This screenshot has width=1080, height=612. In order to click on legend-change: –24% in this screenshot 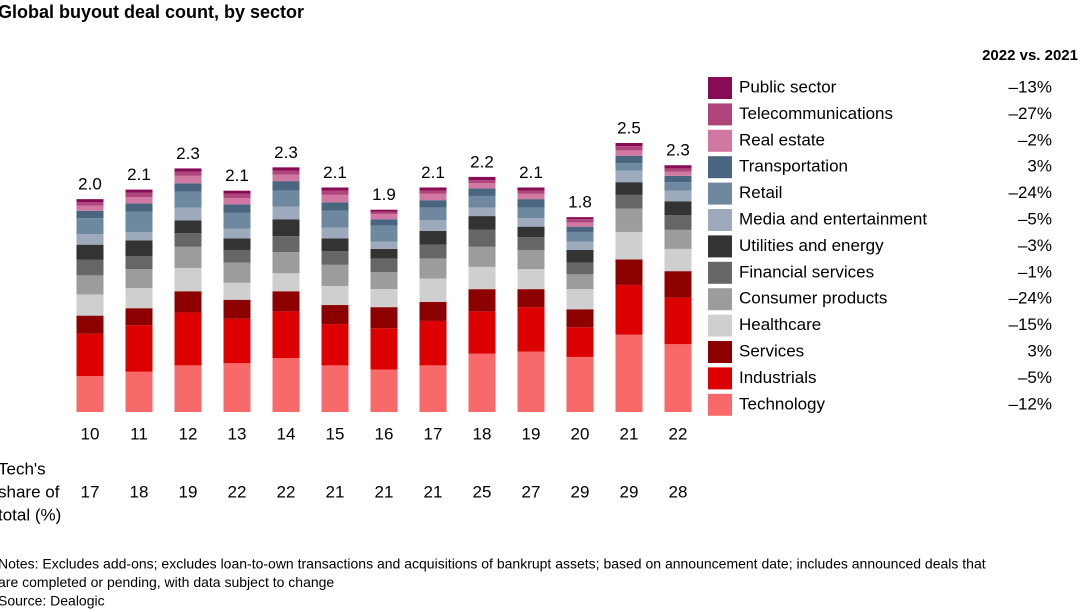, I will do `click(1030, 192)`.